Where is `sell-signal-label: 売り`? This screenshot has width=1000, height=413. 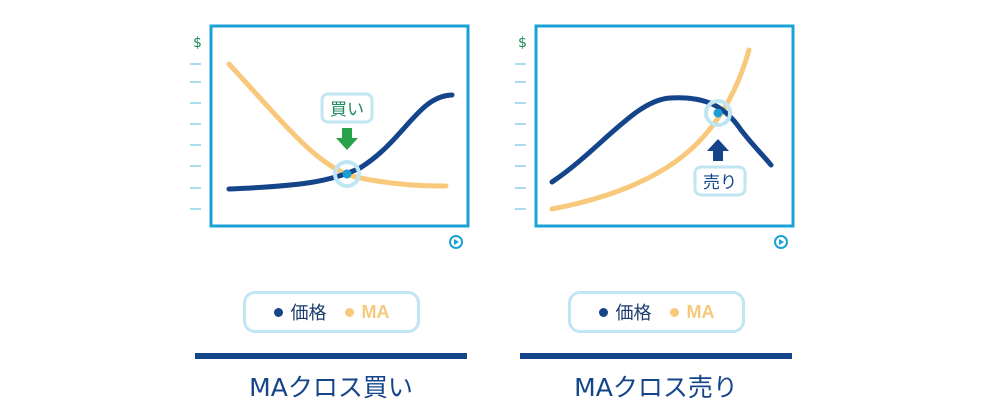
sell-signal-label: 売り is located at coordinates (720, 183).